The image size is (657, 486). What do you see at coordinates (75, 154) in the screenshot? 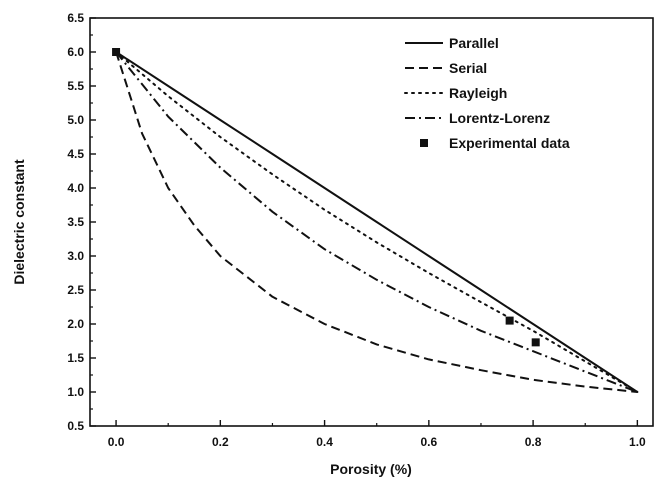
I see `y-tick-label: 4.5` at bounding box center [75, 154].